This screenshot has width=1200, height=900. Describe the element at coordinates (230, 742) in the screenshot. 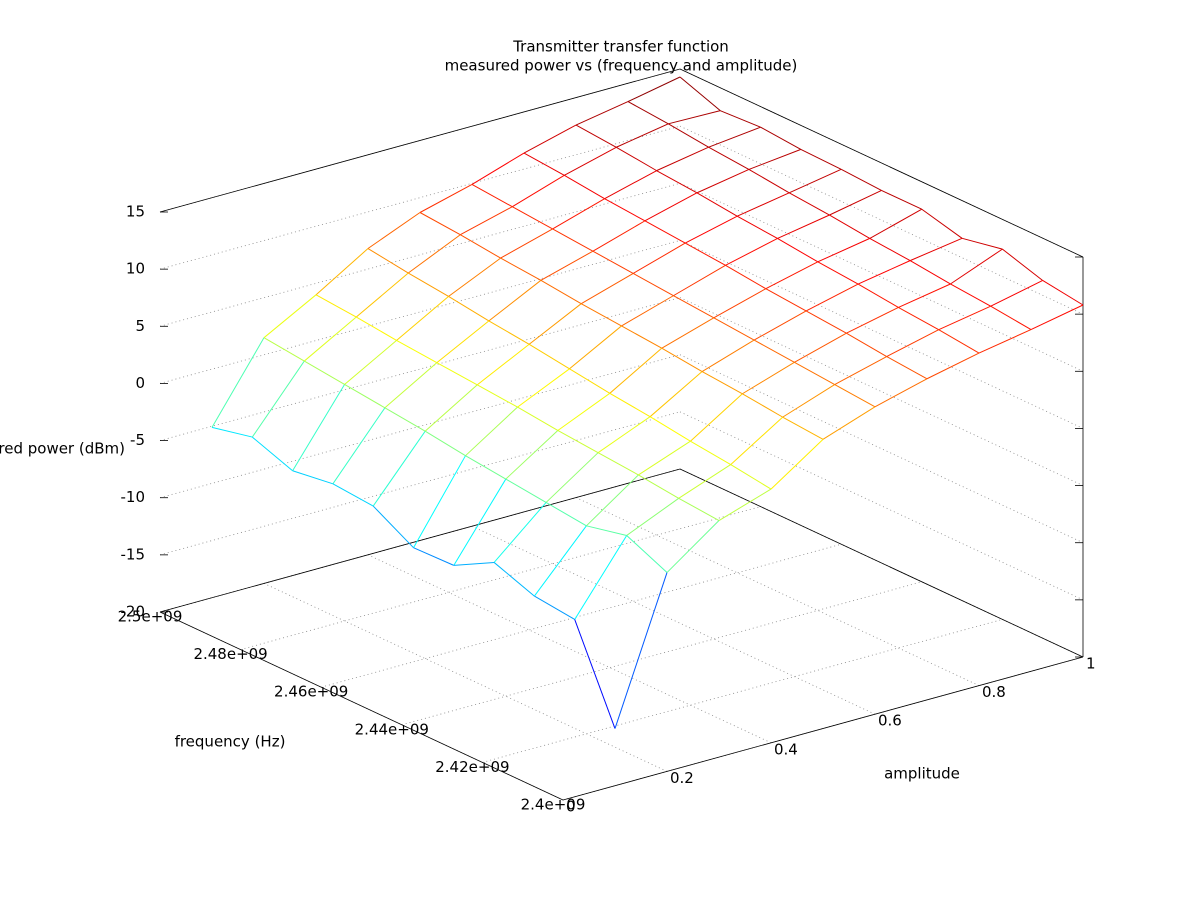

I see `x-axis-label: frequency (Hz)` at that location.